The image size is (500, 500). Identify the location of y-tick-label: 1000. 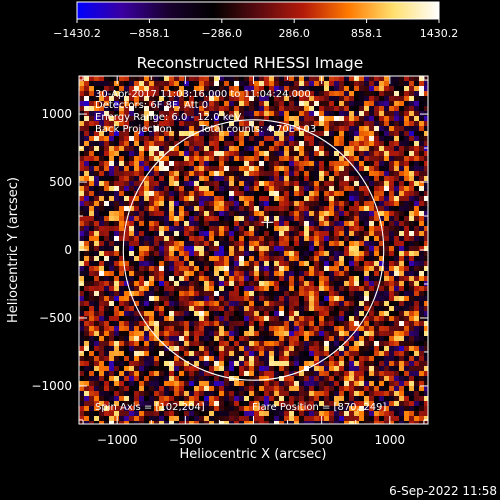
(56, 114).